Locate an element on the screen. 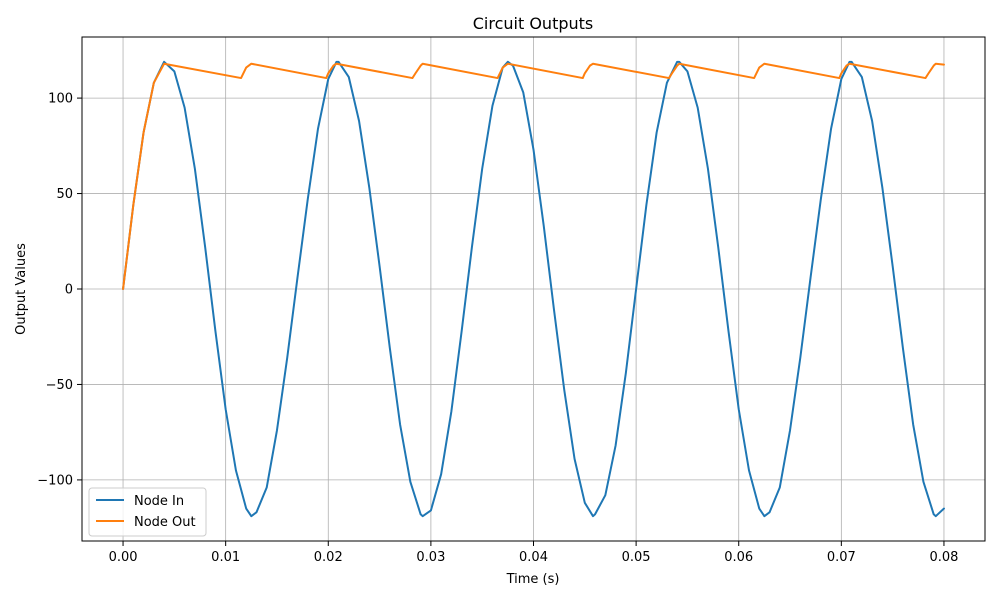  y-tick-label: −100 is located at coordinates (55, 480).